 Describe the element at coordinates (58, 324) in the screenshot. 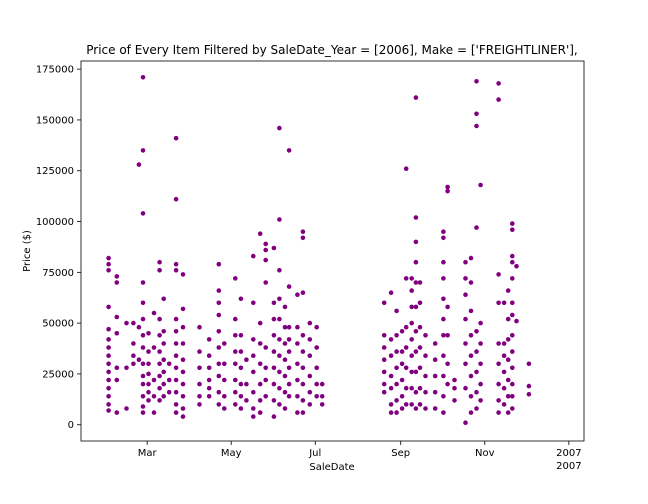

I see `y-tick-label: 50000` at that location.